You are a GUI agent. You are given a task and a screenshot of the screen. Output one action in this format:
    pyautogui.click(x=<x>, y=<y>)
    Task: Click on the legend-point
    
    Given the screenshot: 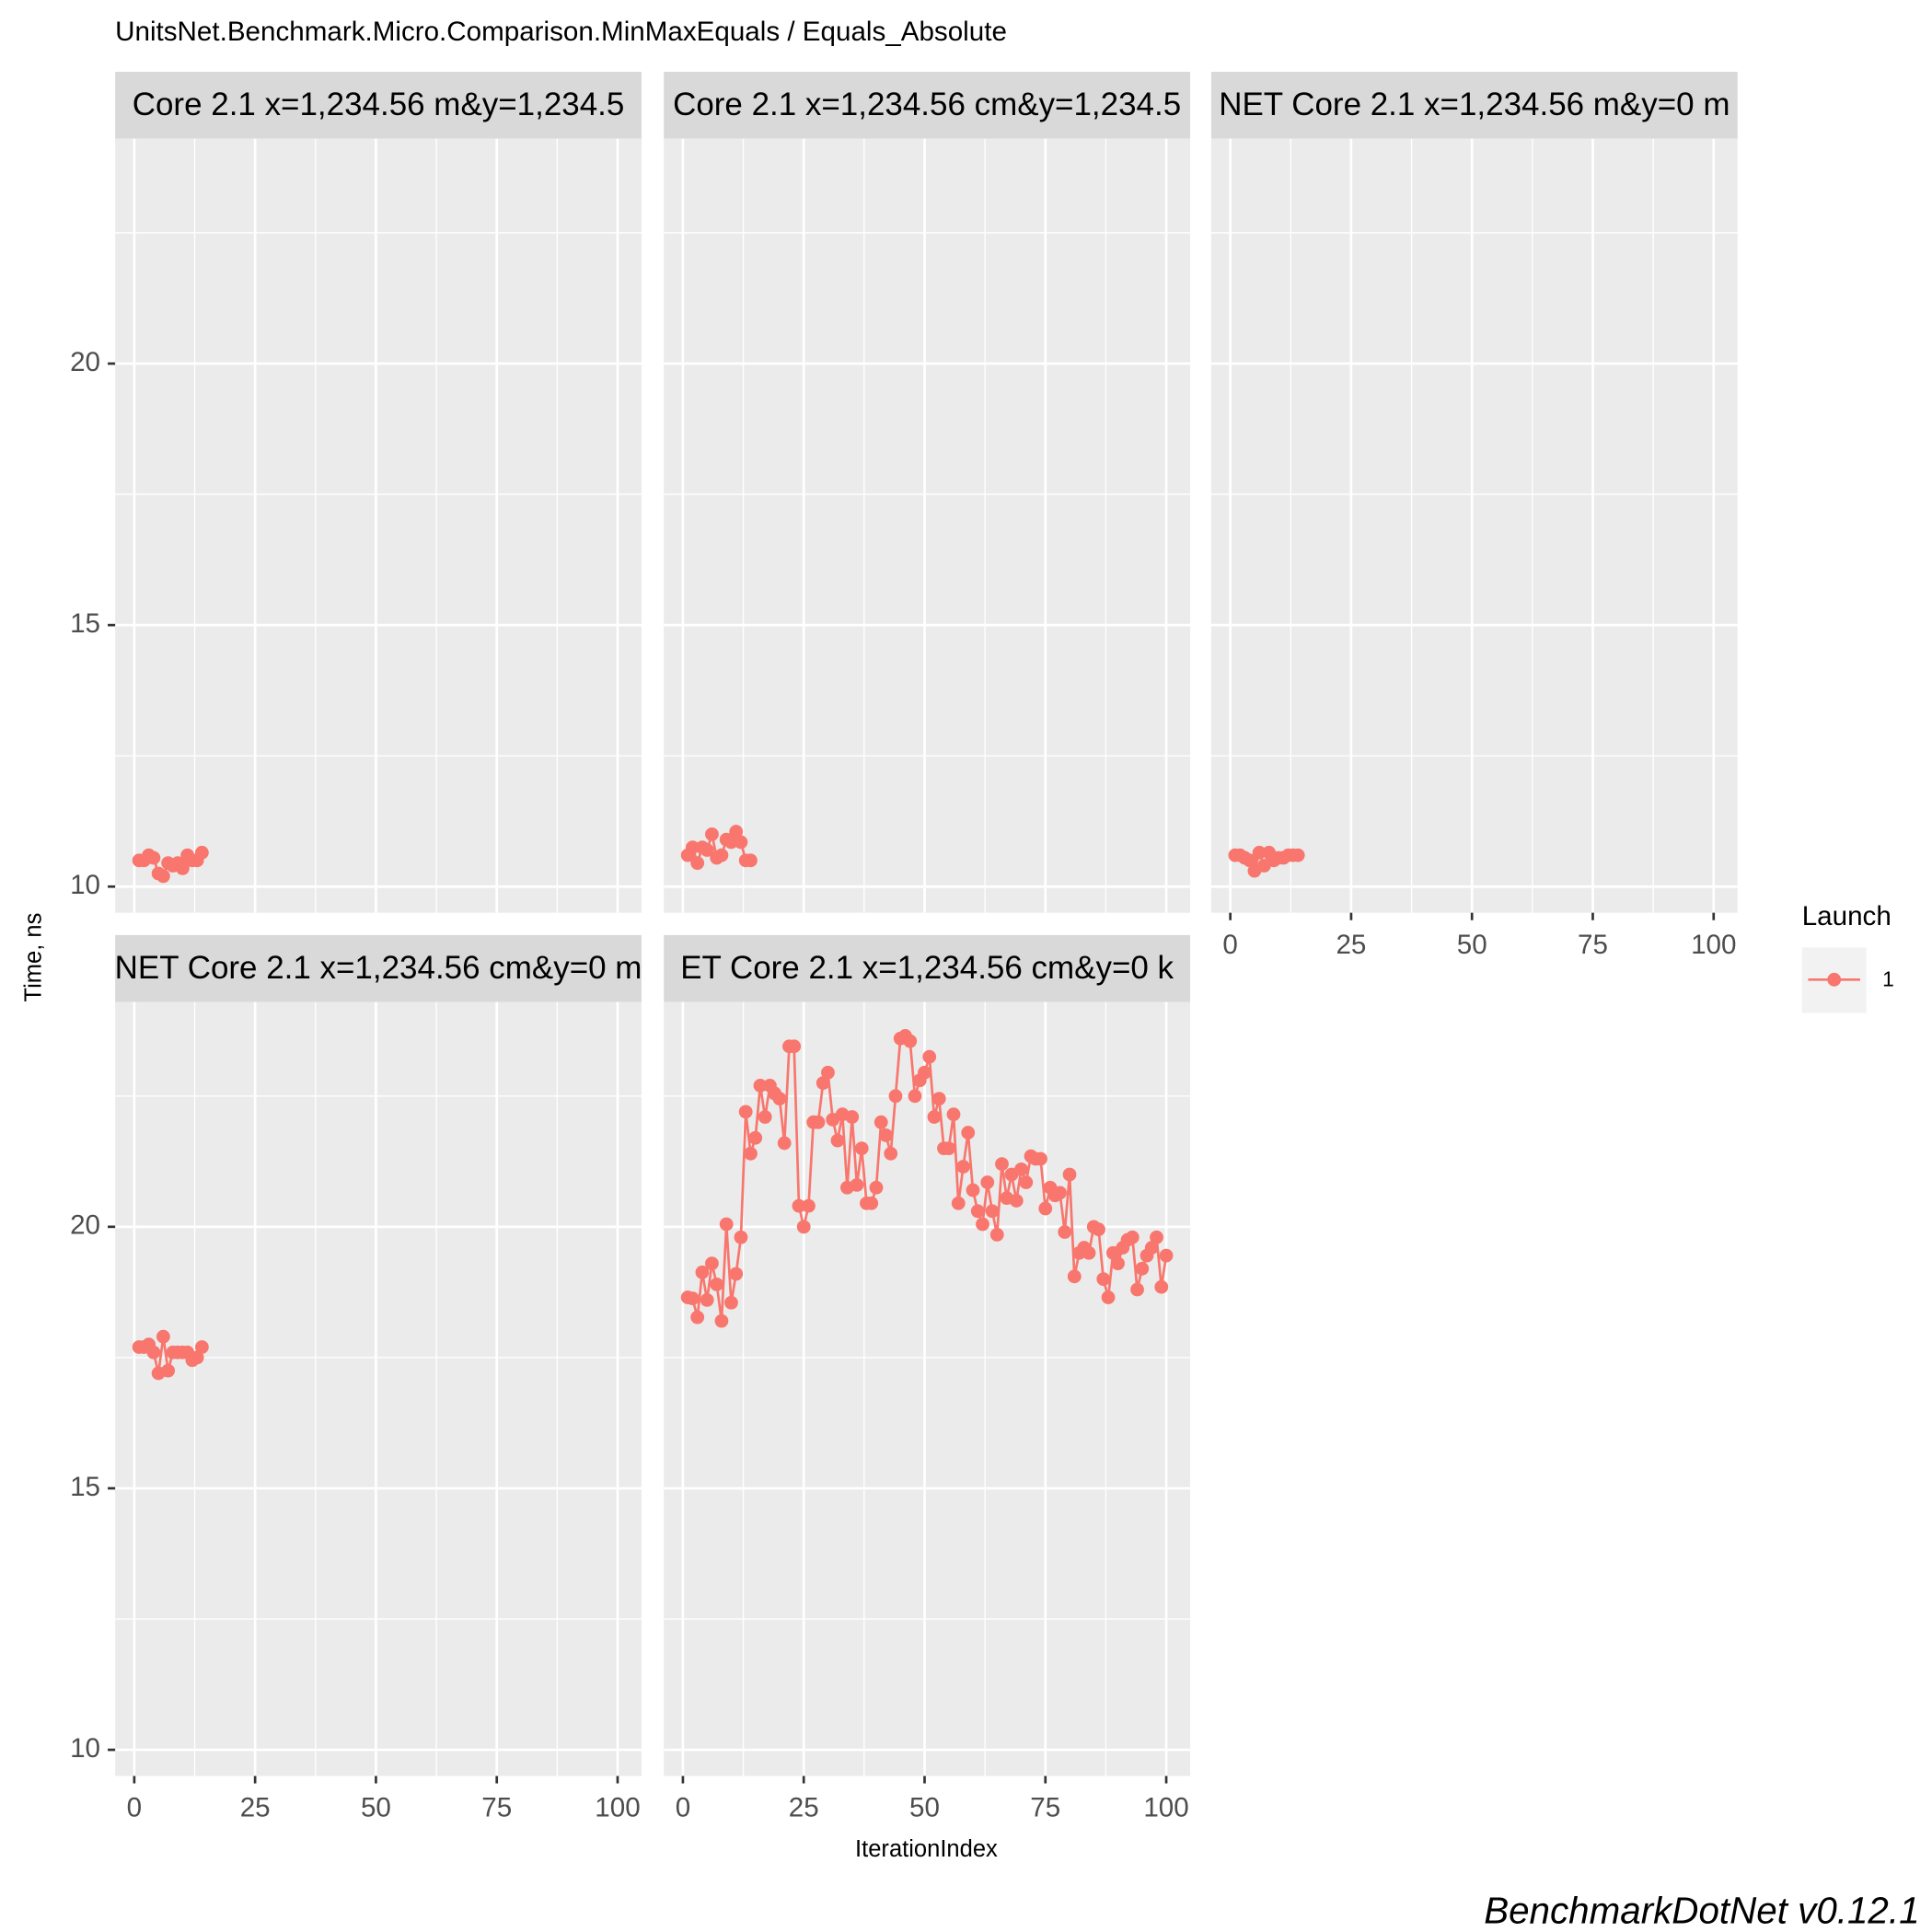 What is the action you would take?
    pyautogui.click(x=1835, y=980)
    